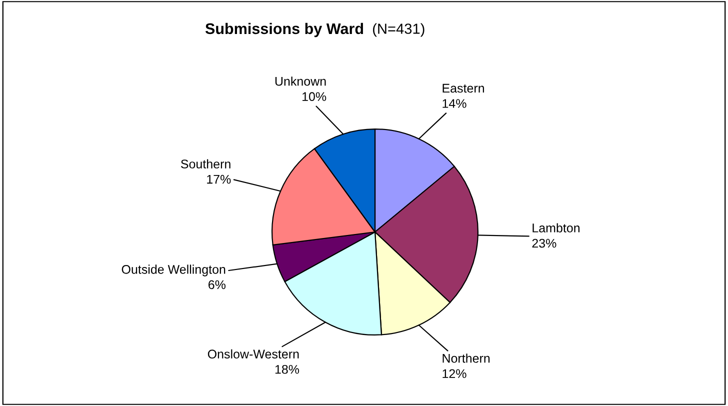  Describe the element at coordinates (463, 88) in the screenshot. I see `slice-label: Eastern` at that location.